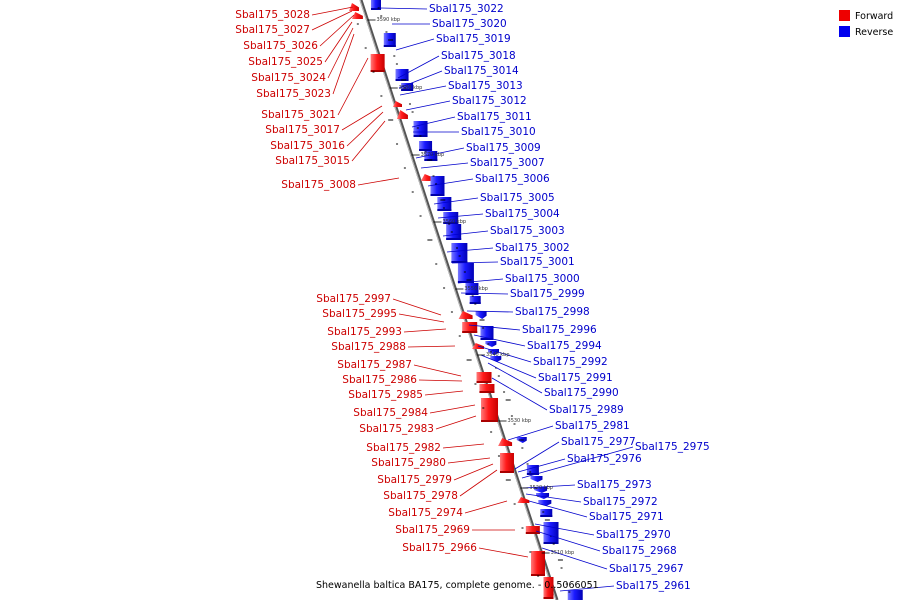 The height and width of the screenshot is (600, 900). What do you see at coordinates (547, 294) in the screenshot?
I see `gene-label-reverse: Sbal175_2999` at bounding box center [547, 294].